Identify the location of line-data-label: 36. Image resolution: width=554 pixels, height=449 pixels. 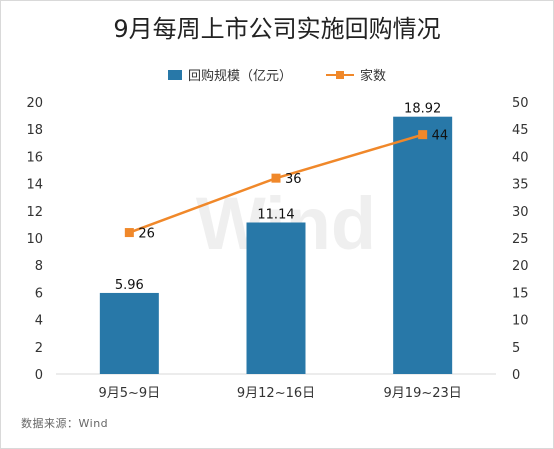
(293, 179).